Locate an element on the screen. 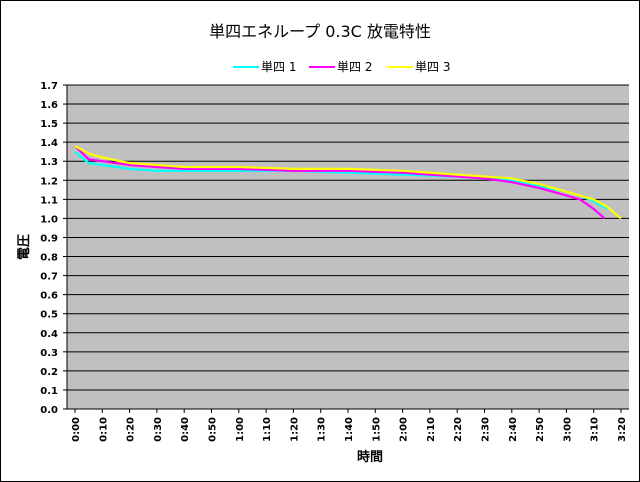 The width and height of the screenshot is (640, 482). x-tick-label: 1:50 is located at coordinates (376, 429).